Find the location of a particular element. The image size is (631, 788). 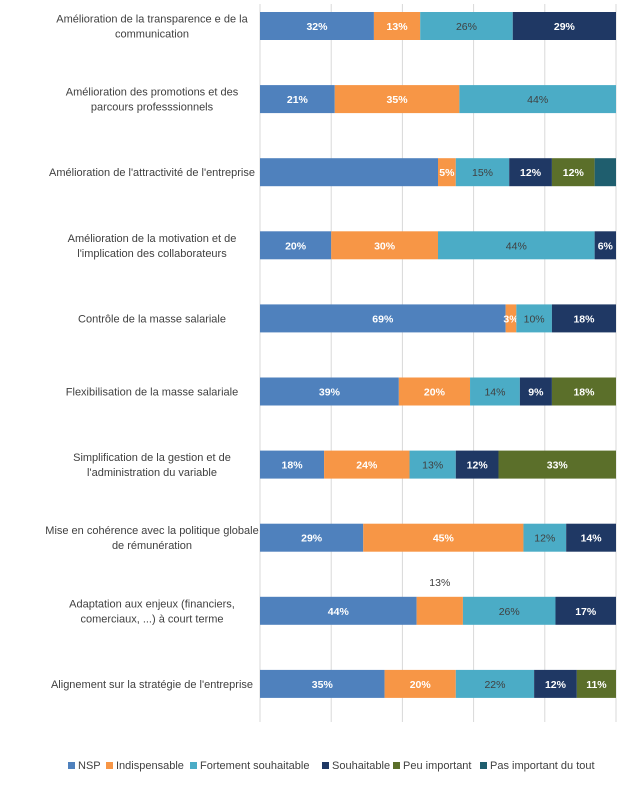

data-label: 32% is located at coordinates (317, 27).